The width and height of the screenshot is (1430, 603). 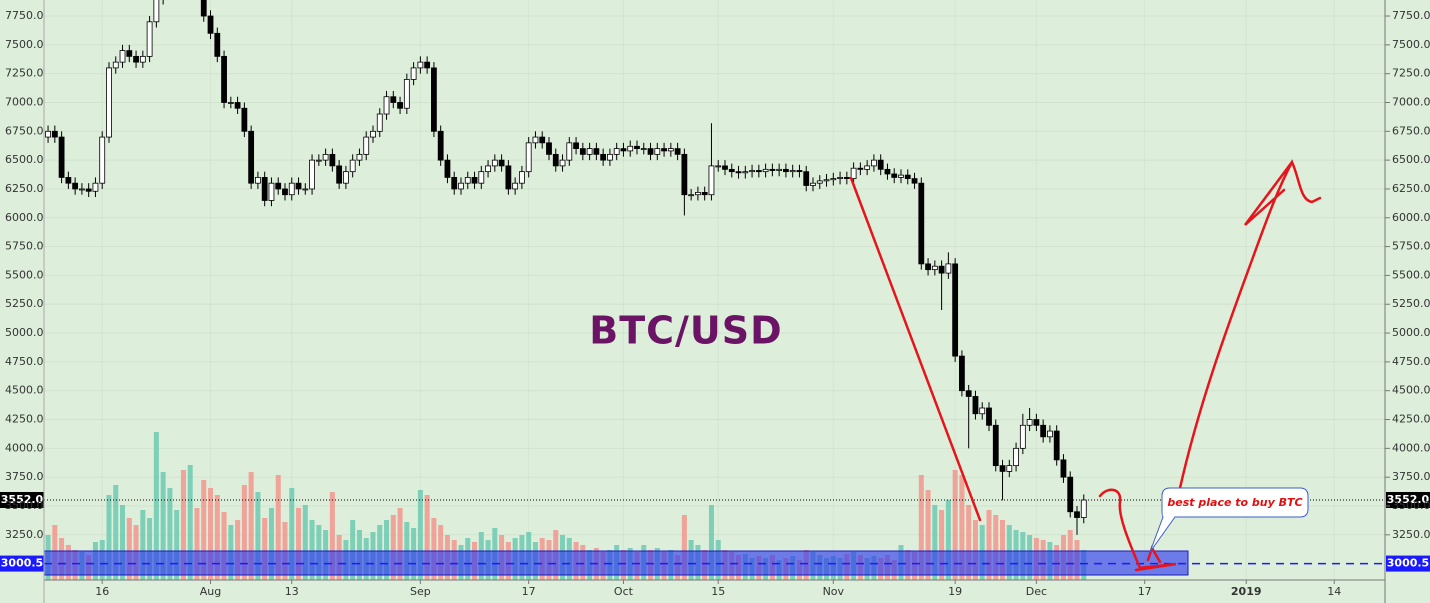 I want to click on y-tick-label: 7250.0, so click(x=24, y=73).